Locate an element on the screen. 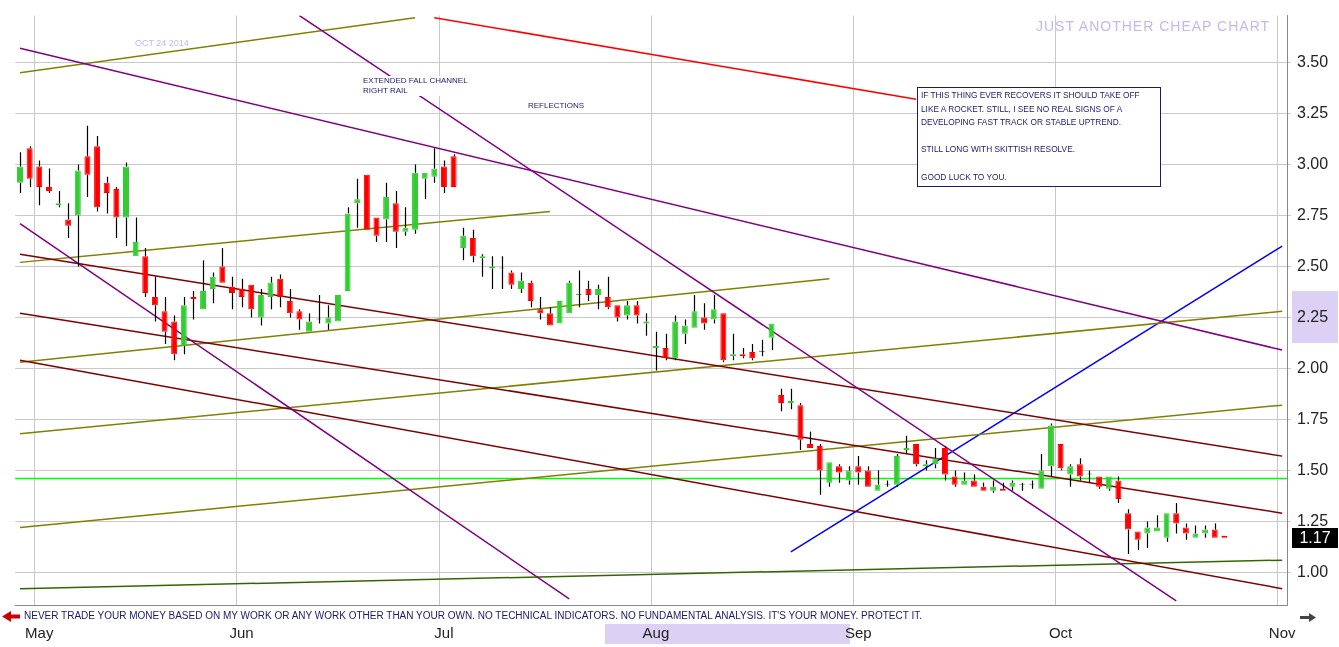 Image resolution: width=1339 pixels, height=647 pixels. y-tick-label: 2.00 is located at coordinates (1313, 367).